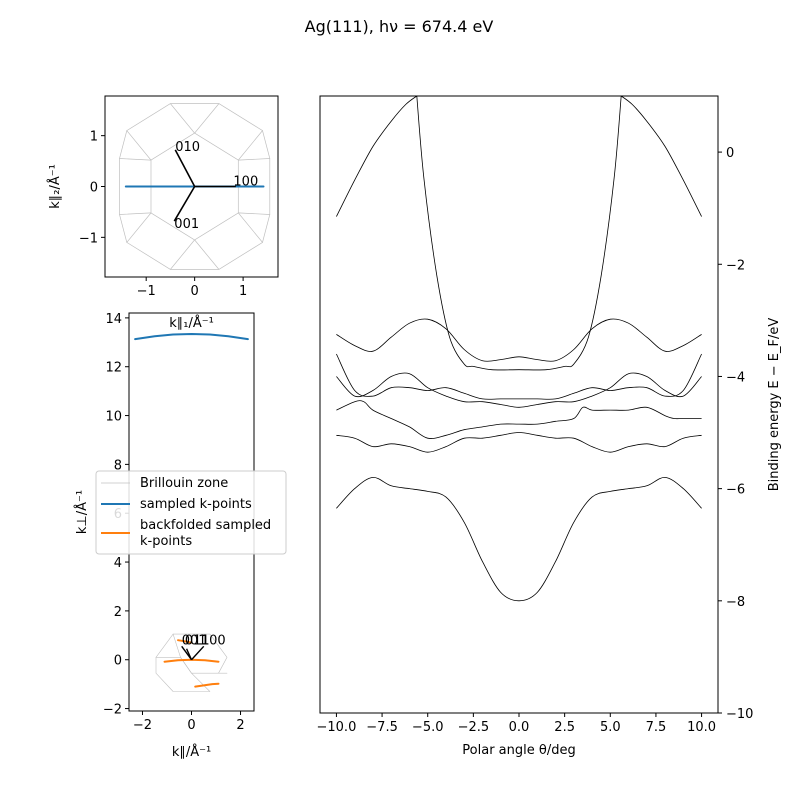 This screenshot has height=800, width=800. Describe the element at coordinates (184, 483) in the screenshot. I see `legend-label-bz: Brillouin zone` at that location.